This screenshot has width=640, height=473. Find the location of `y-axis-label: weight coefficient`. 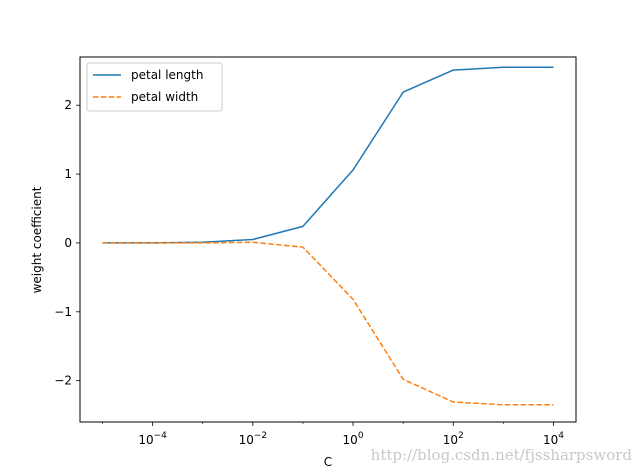

y-axis-label: weight coefficient is located at coordinates (37, 239).